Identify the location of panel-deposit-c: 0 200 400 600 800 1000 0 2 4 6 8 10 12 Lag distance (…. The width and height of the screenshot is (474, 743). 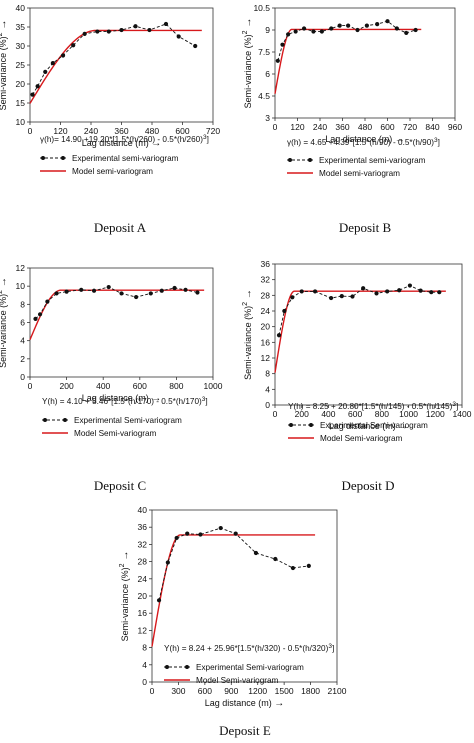
(111, 378).